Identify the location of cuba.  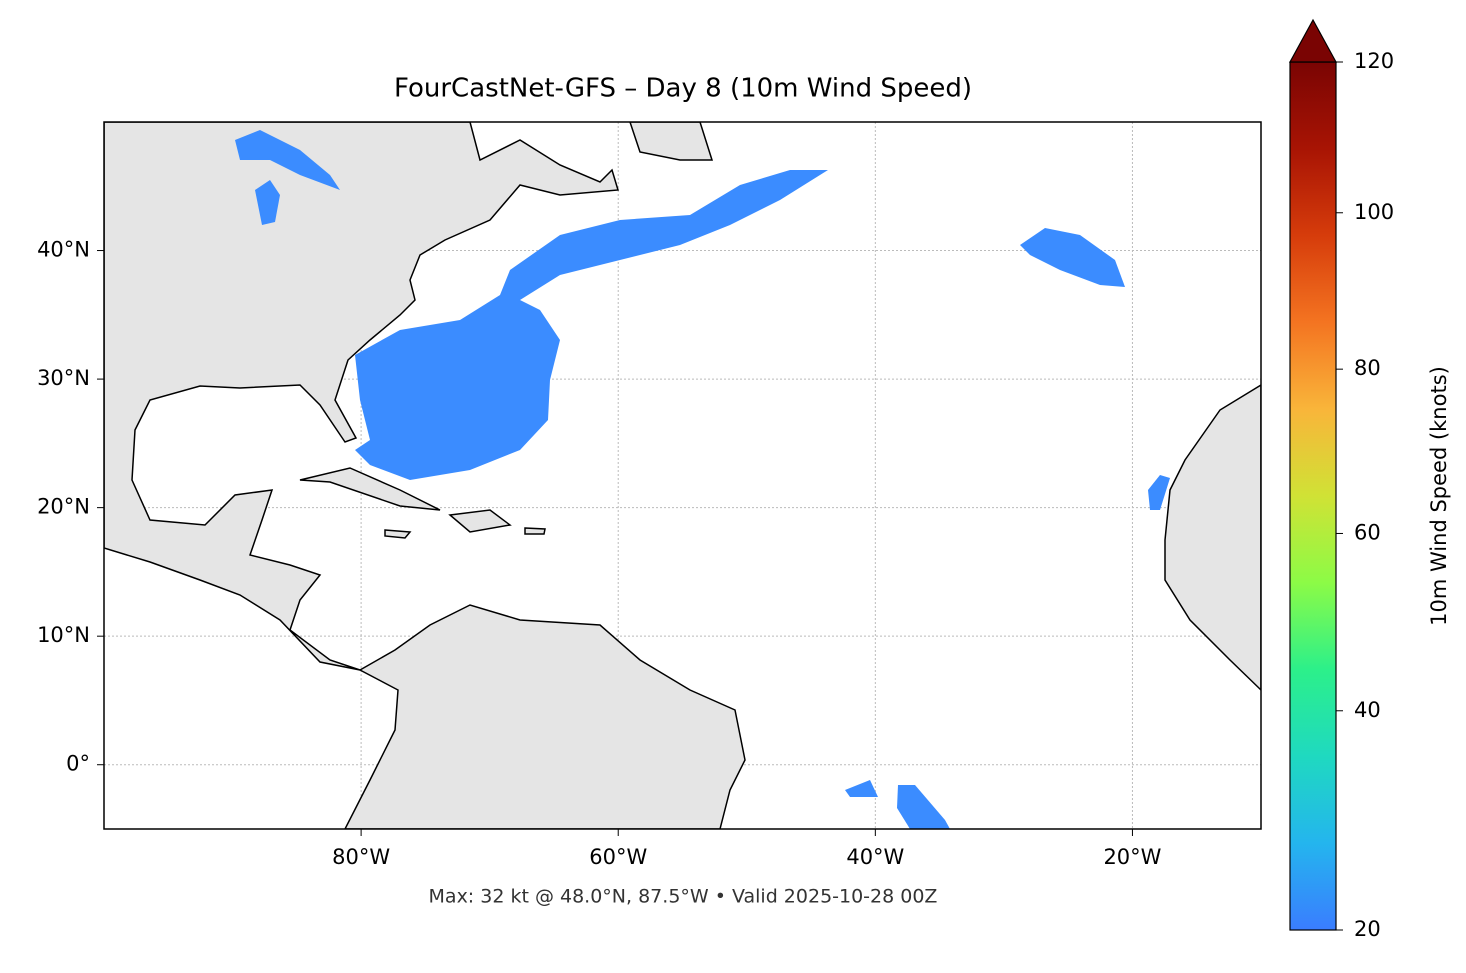
(370, 489).